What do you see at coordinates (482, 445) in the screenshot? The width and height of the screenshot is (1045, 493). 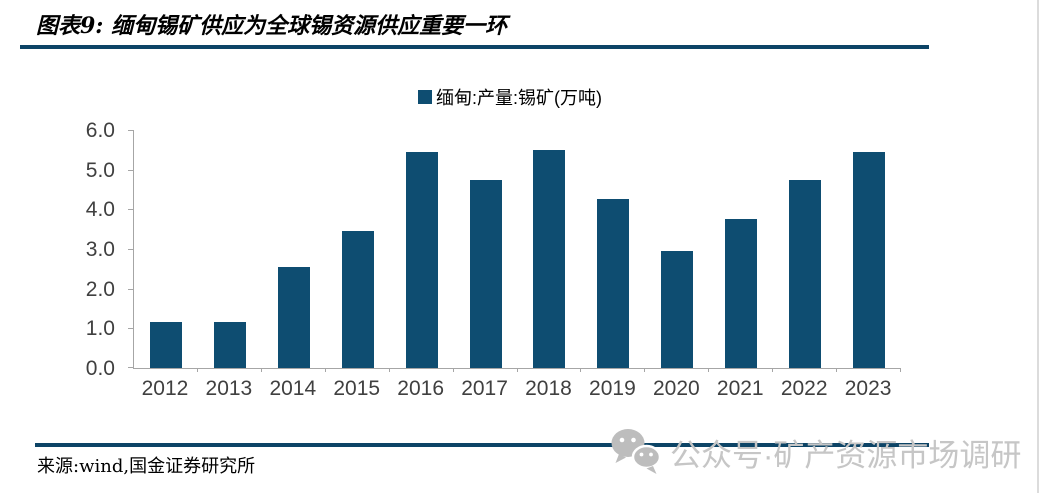 I see `footer-divider` at bounding box center [482, 445].